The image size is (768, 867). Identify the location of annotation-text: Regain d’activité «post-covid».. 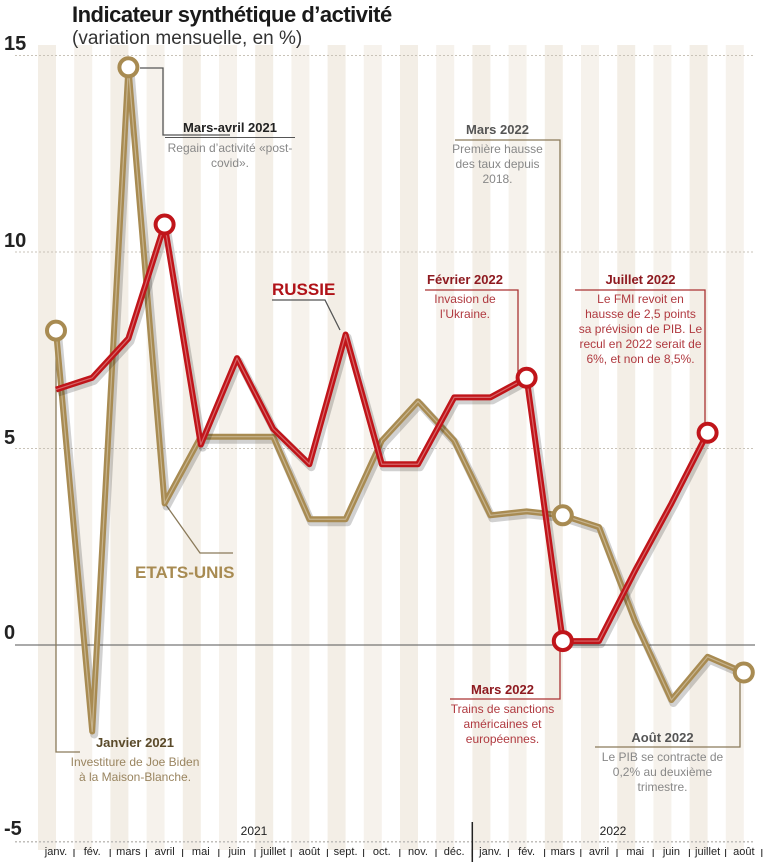
(230, 155).